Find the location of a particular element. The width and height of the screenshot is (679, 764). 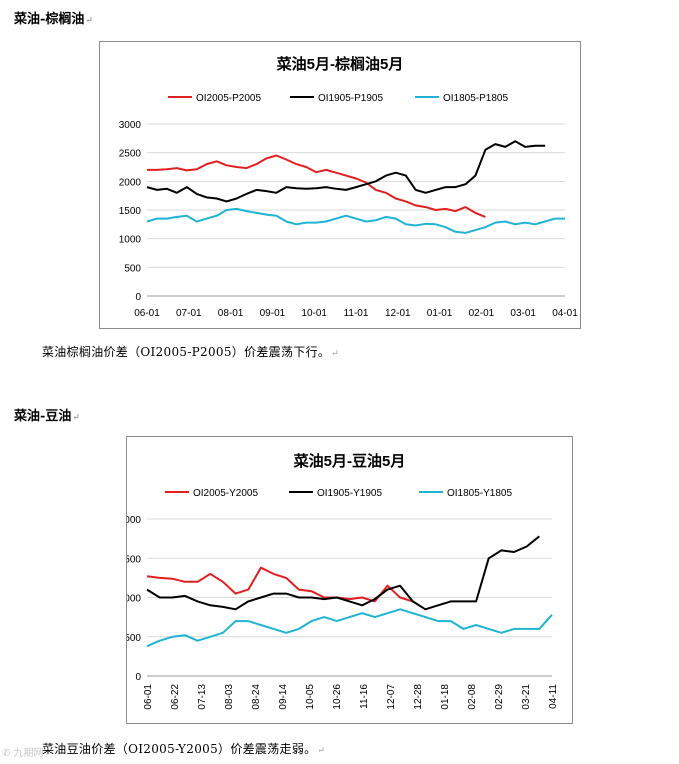

legend-label: OI2005-Y2005 is located at coordinates (225, 493).